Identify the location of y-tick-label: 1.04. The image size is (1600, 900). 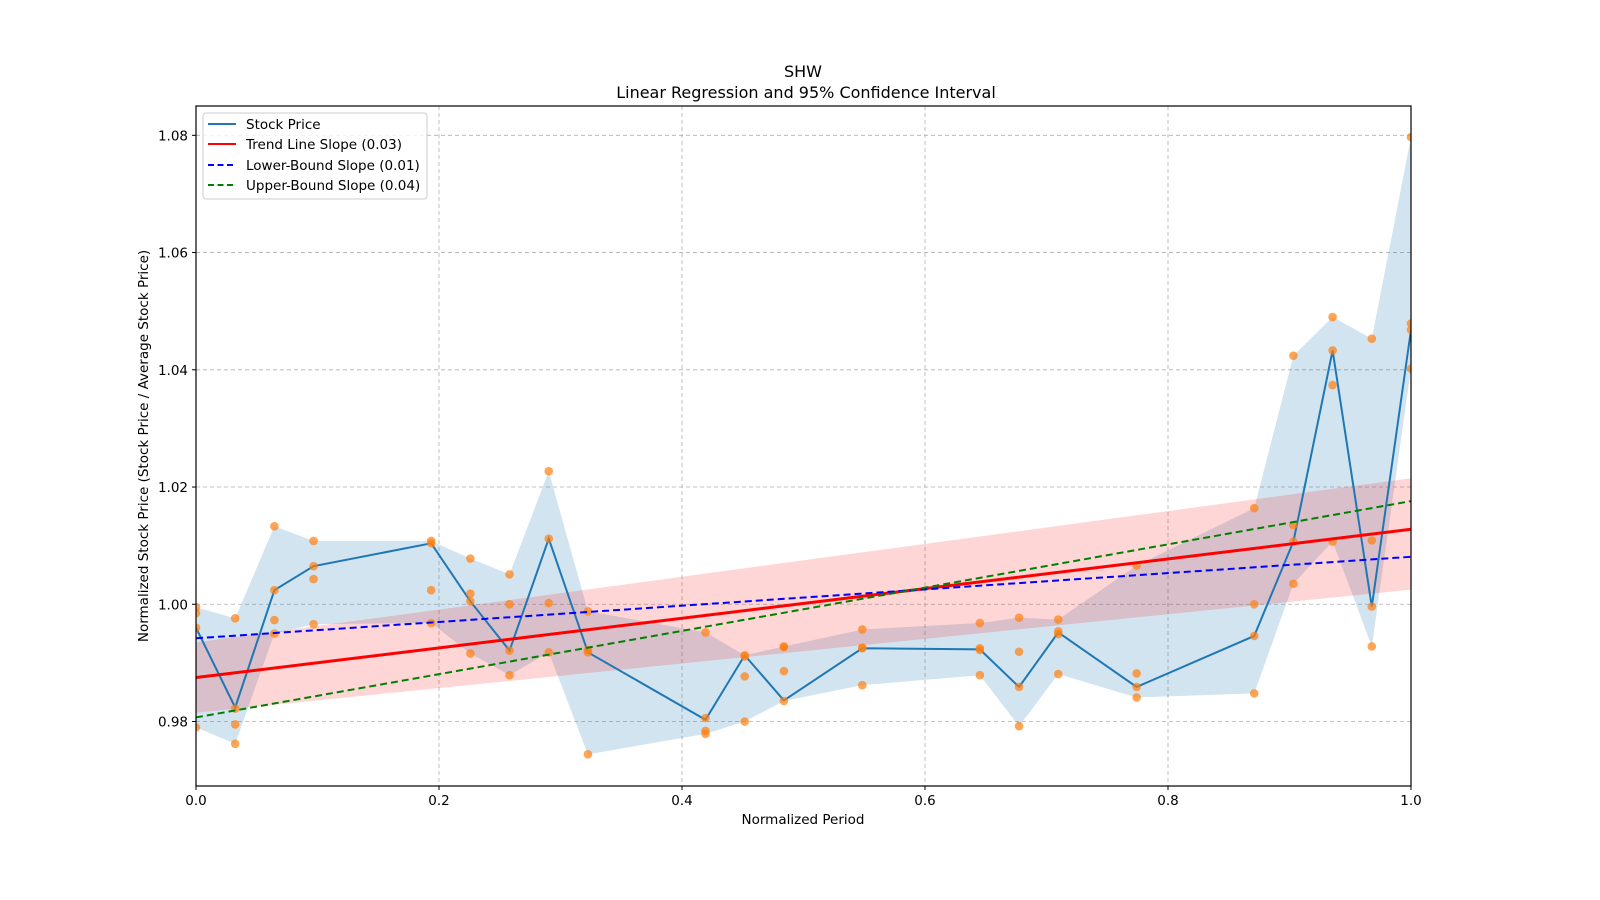
(173, 371).